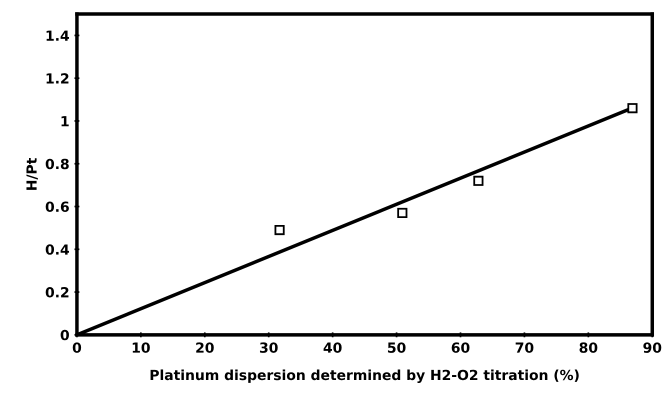 This screenshot has width=669, height=401. Describe the element at coordinates (57, 292) in the screenshot. I see `y-tick-label: 0.2` at that location.